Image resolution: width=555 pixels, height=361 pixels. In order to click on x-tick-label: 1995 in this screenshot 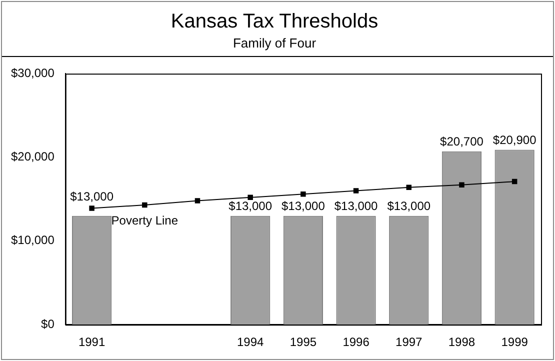, I will do `click(303, 342)`.